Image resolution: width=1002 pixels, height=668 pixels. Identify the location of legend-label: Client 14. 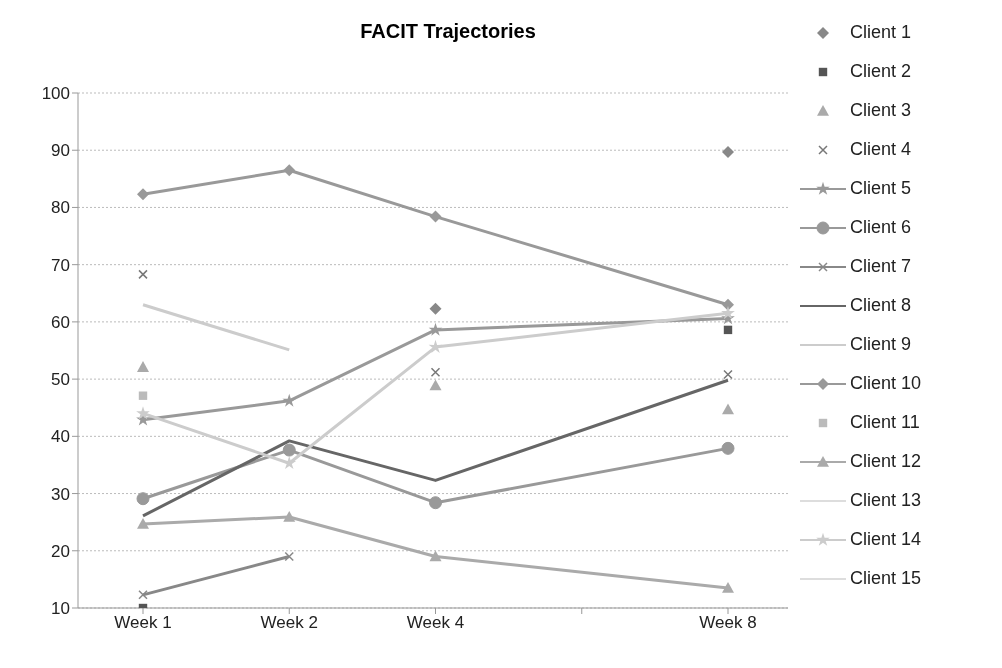
(886, 539).